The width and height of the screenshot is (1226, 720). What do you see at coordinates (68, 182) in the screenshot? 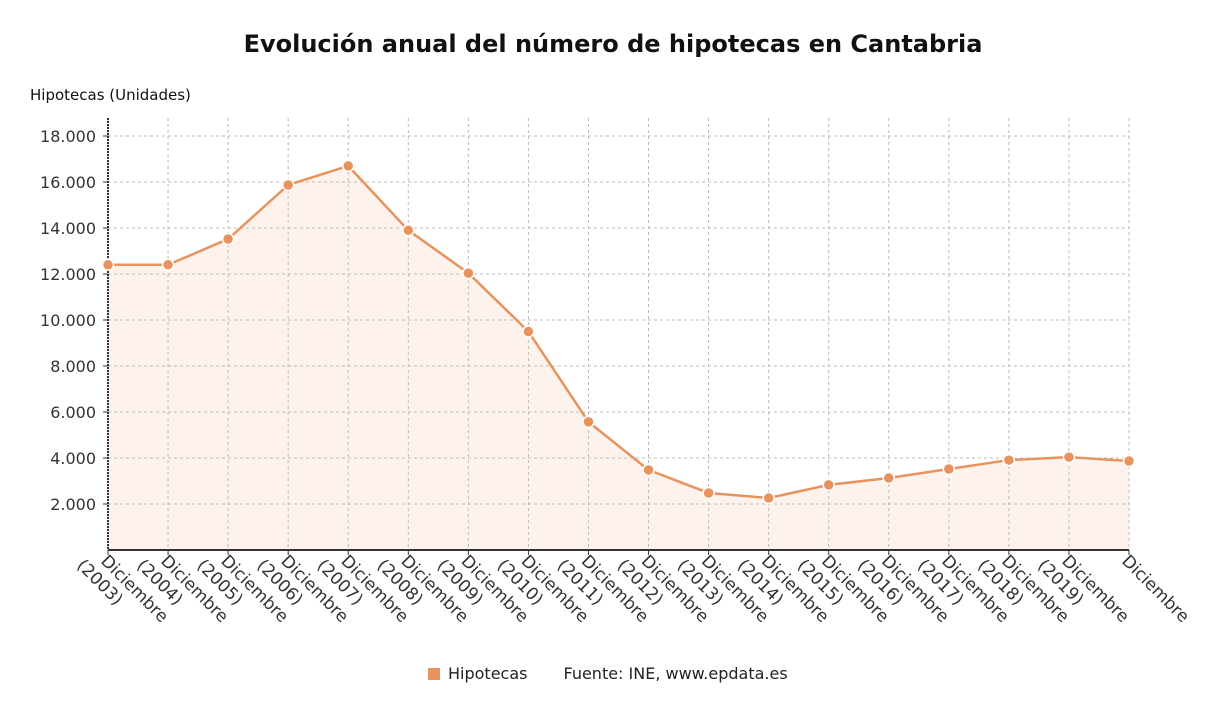
I see `y-tick-label: 16.000` at bounding box center [68, 182].